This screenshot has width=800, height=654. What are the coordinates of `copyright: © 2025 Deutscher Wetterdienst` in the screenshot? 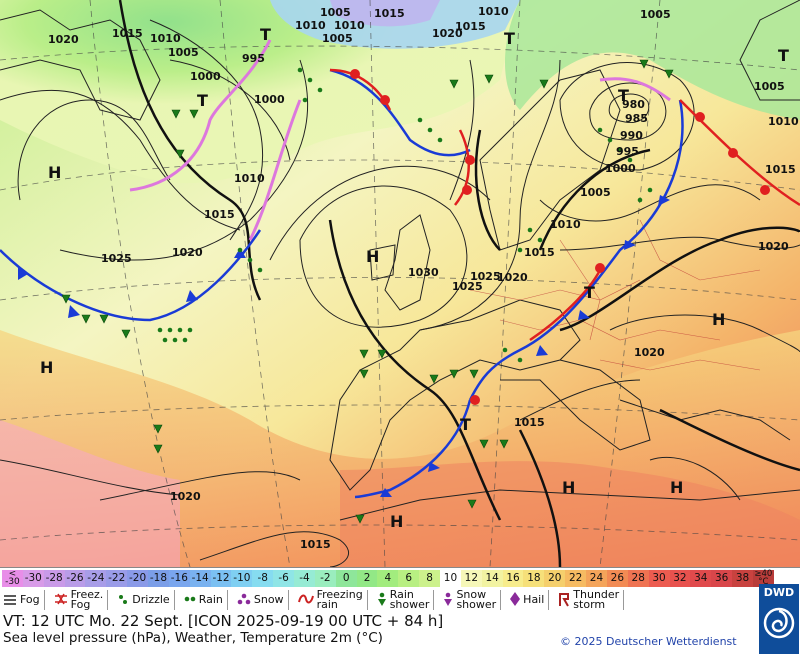 It's located at (648, 641).